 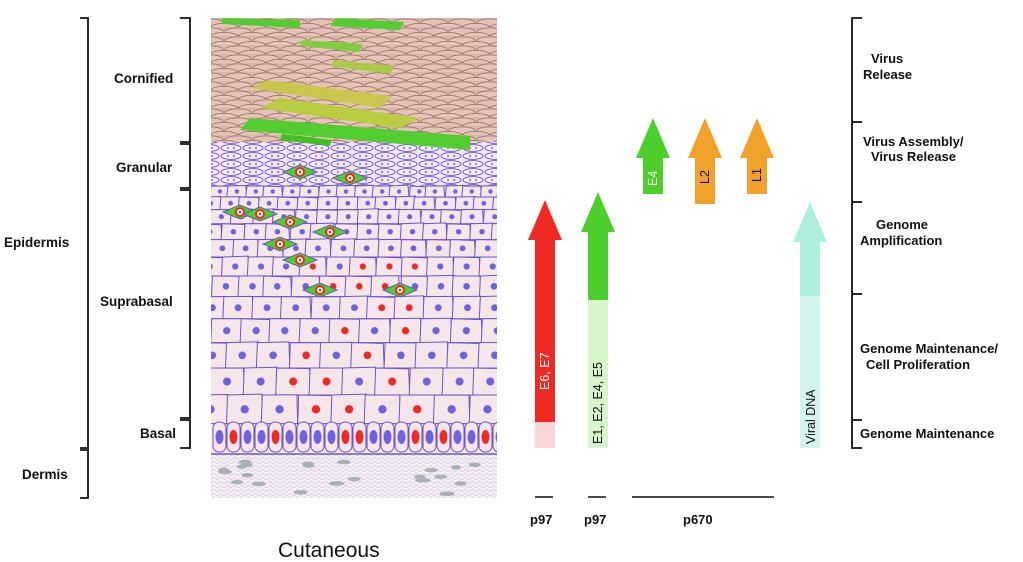 I want to click on arrow-l1-label: L1, so click(x=757, y=175).